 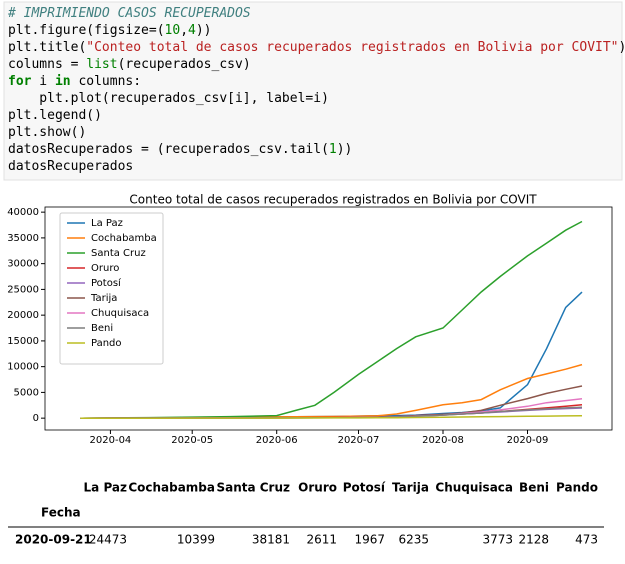 I want to click on code-line: plt.figure(figsize=(10,4)), so click(x=110, y=30).